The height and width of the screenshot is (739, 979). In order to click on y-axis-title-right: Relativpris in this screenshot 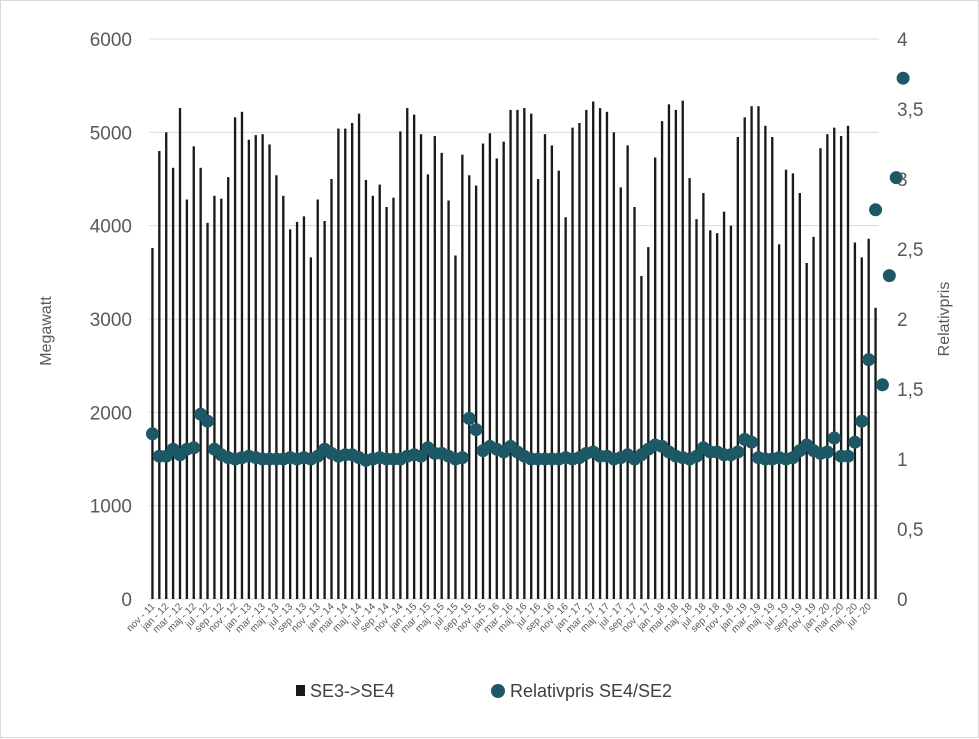, I will do `click(944, 319)`.